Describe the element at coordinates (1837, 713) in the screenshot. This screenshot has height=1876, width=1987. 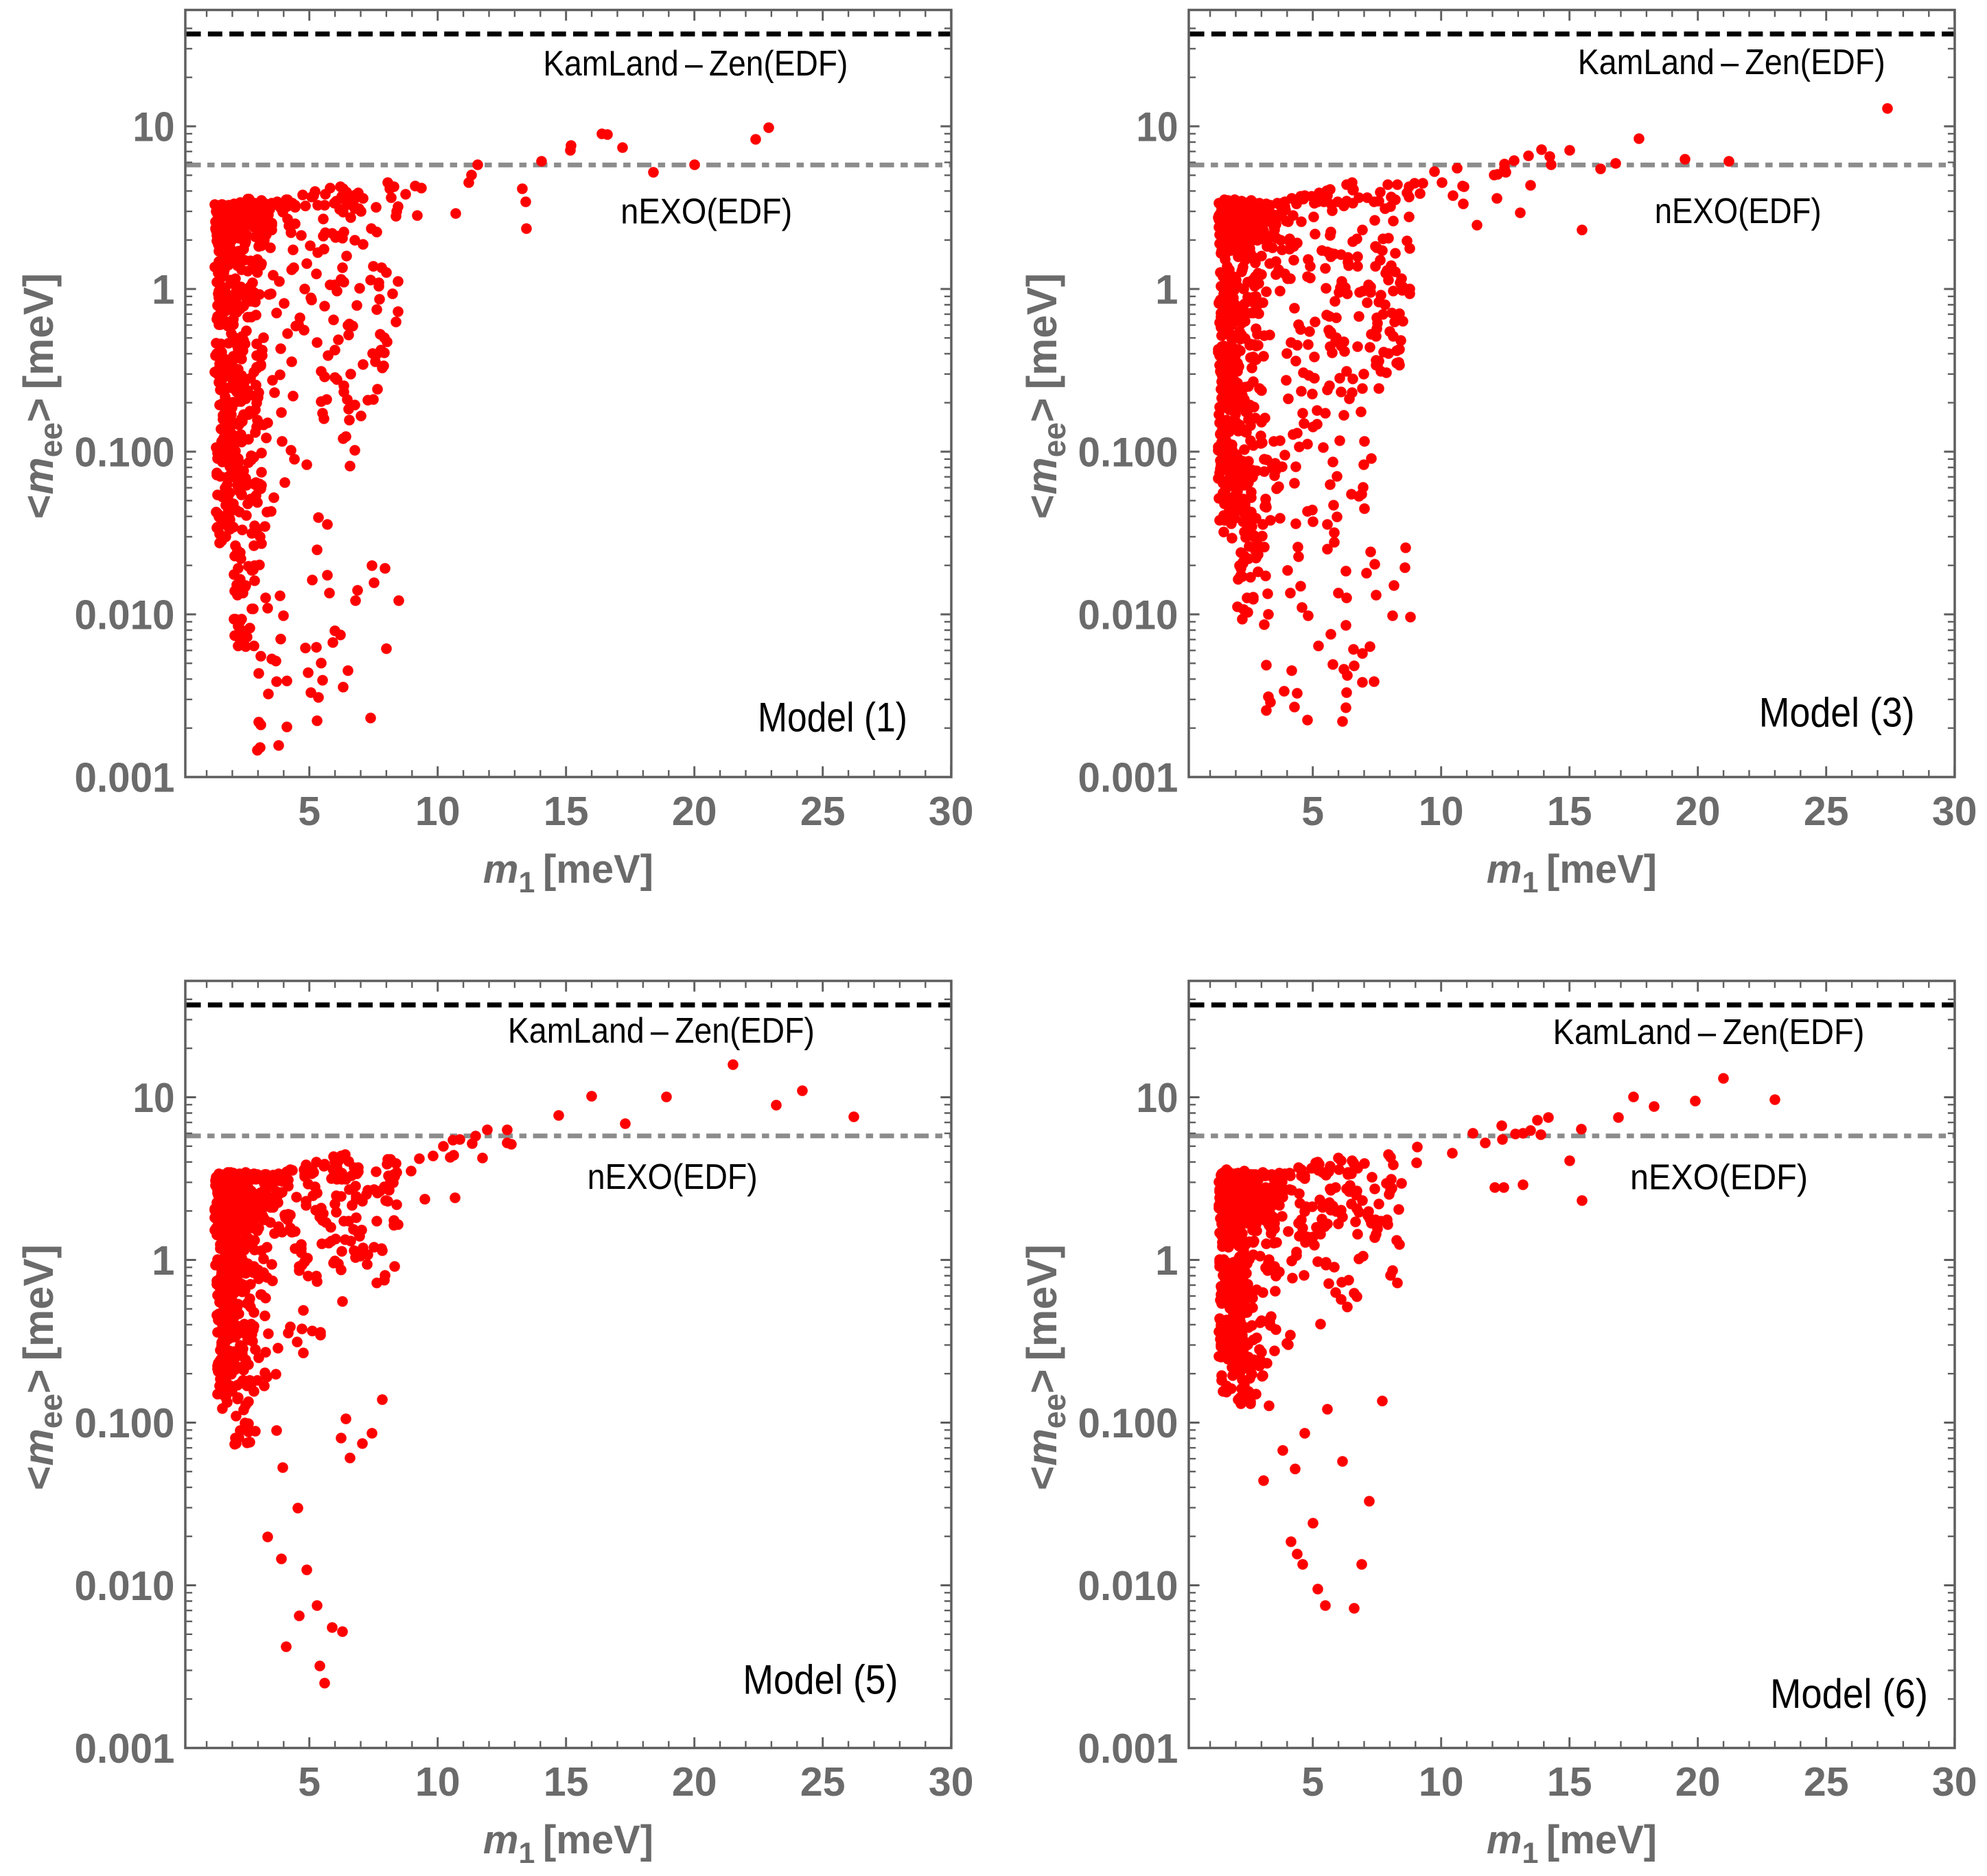
I see `svg-text: Model (3)` at that location.